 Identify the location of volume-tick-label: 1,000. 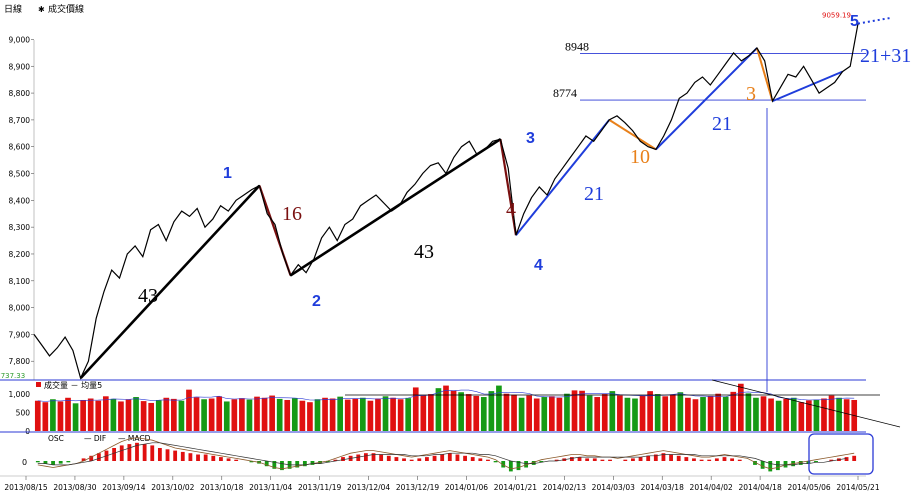
(20, 394).